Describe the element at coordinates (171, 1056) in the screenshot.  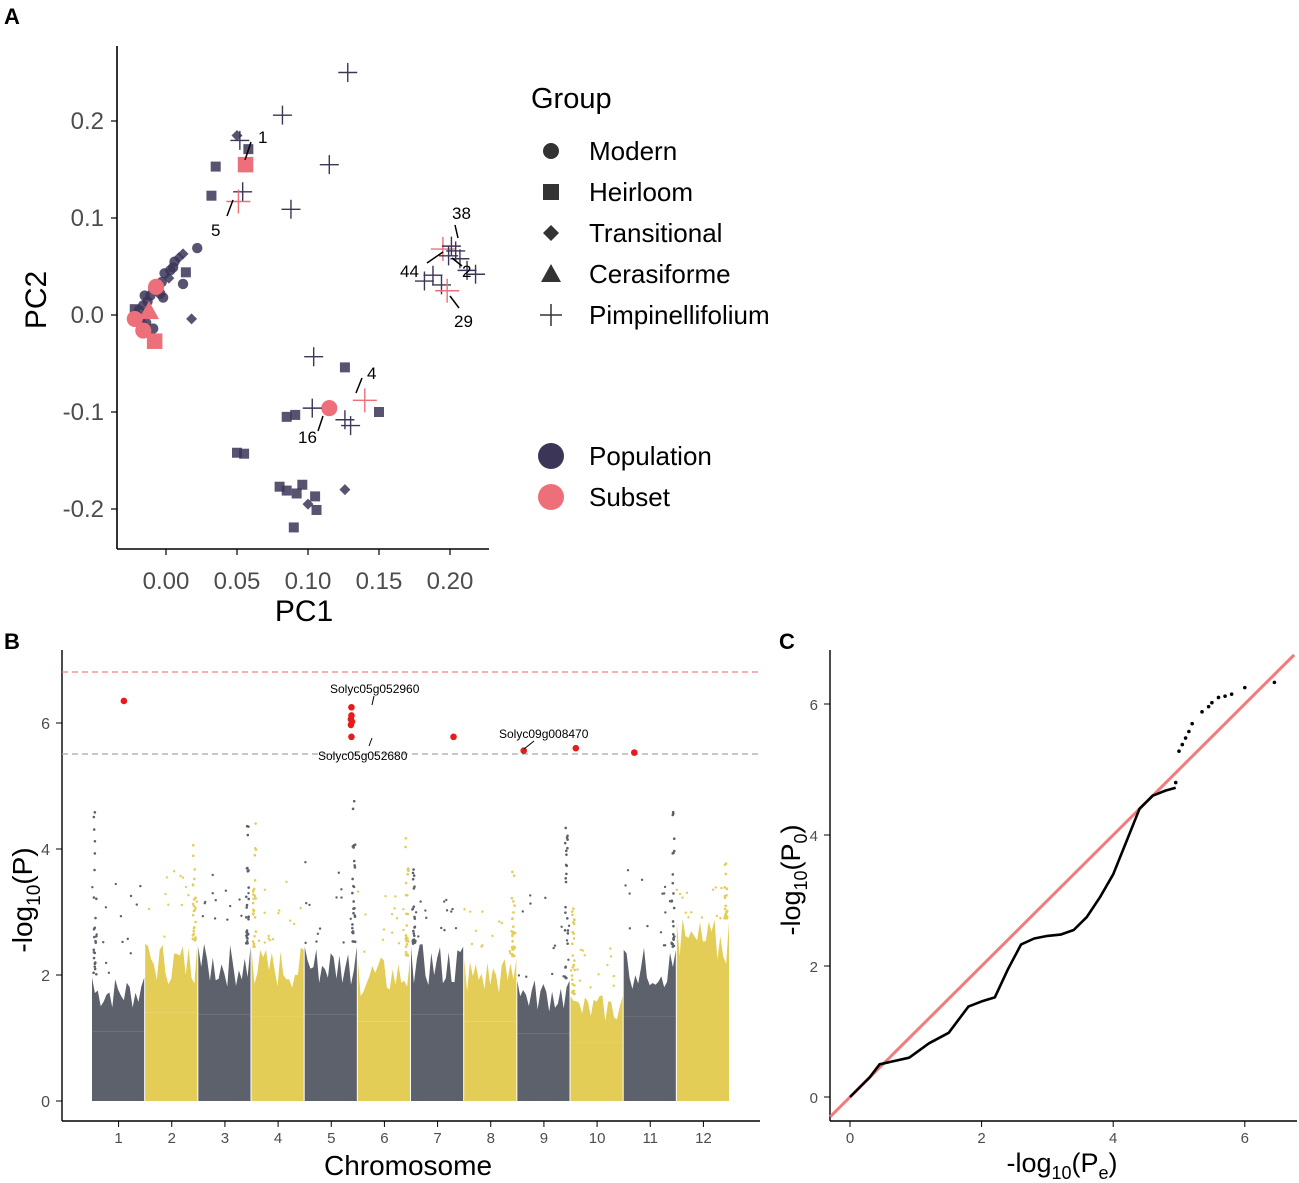
I see `chromosome-band` at that location.